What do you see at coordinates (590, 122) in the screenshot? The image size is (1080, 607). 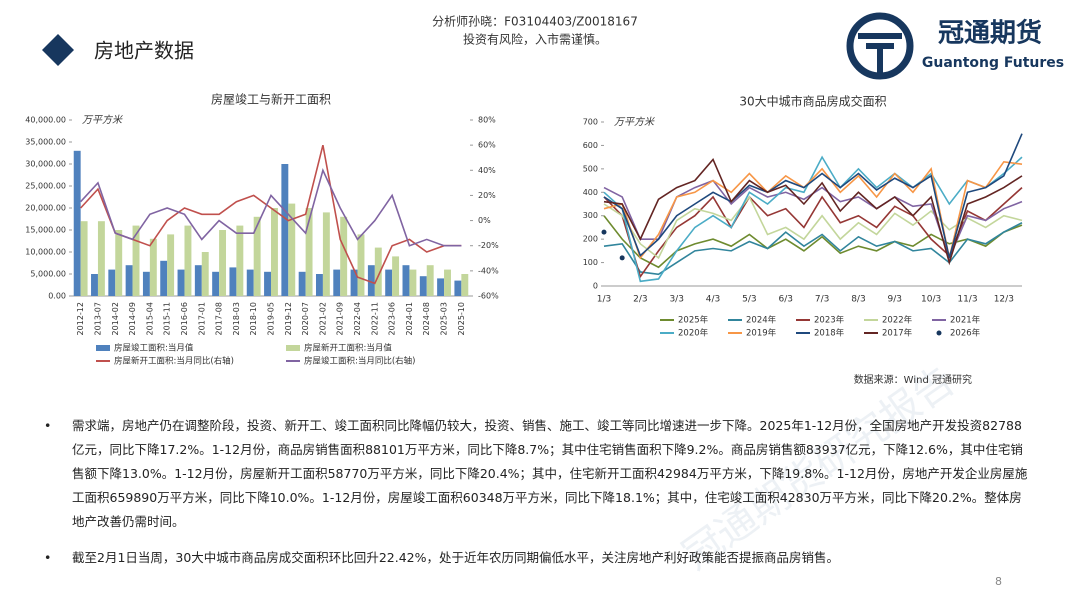 I see `y-tick-label: 700` at bounding box center [590, 122].